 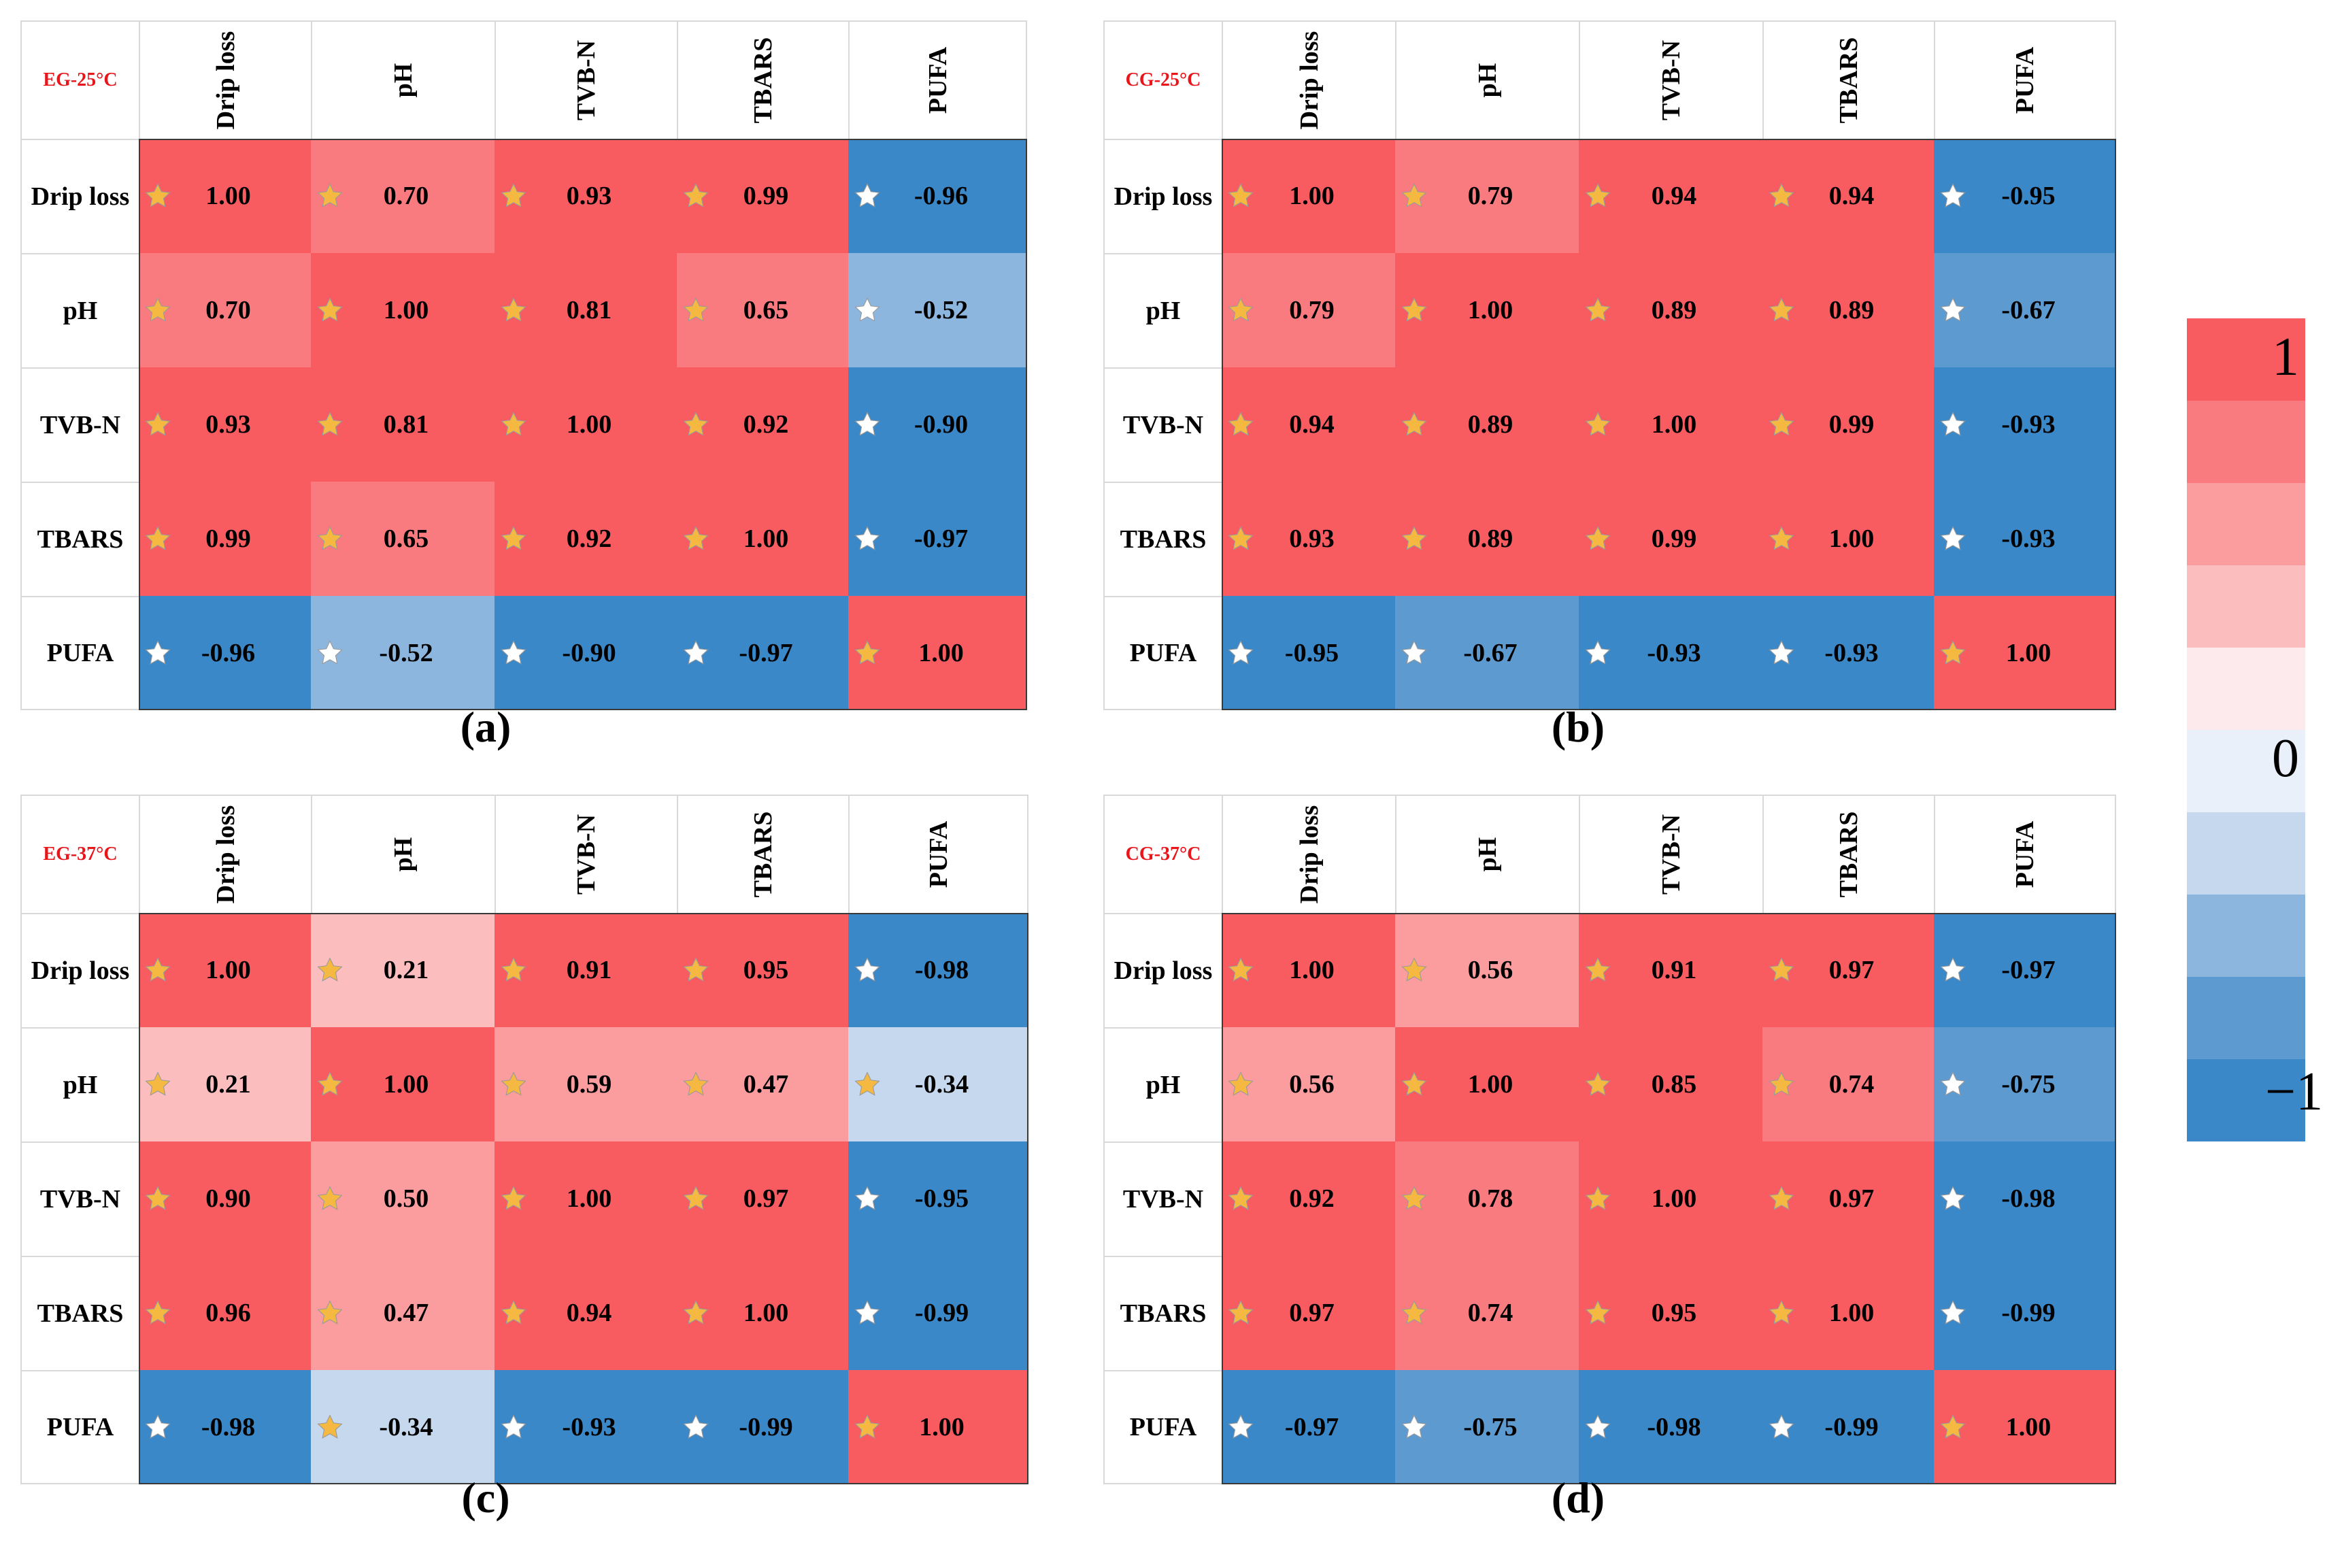 What do you see at coordinates (941, 1198) in the screenshot?
I see `cell-value: -0.95` at bounding box center [941, 1198].